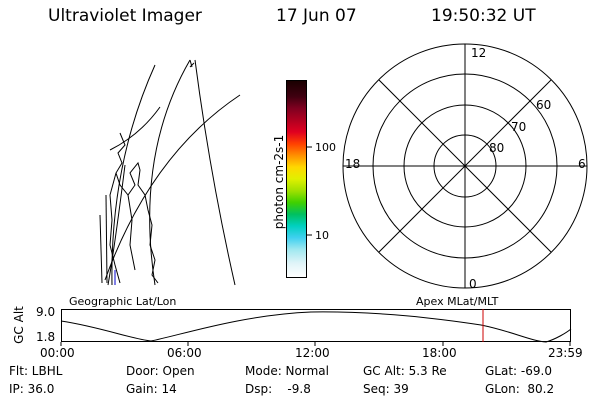  What do you see at coordinates (123, 301) in the screenshot?
I see `map-label: Geographic Lat/Lon` at bounding box center [123, 301].